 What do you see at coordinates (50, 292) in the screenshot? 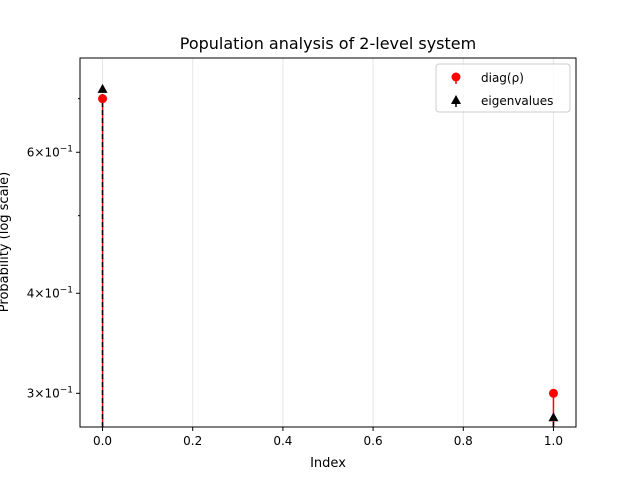
I see `y-tick-label: 4×10⁻¹` at bounding box center [50, 292].